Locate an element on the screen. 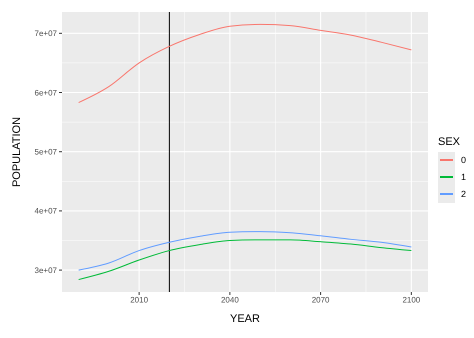  legend-title: SEX is located at coordinates (449, 142).